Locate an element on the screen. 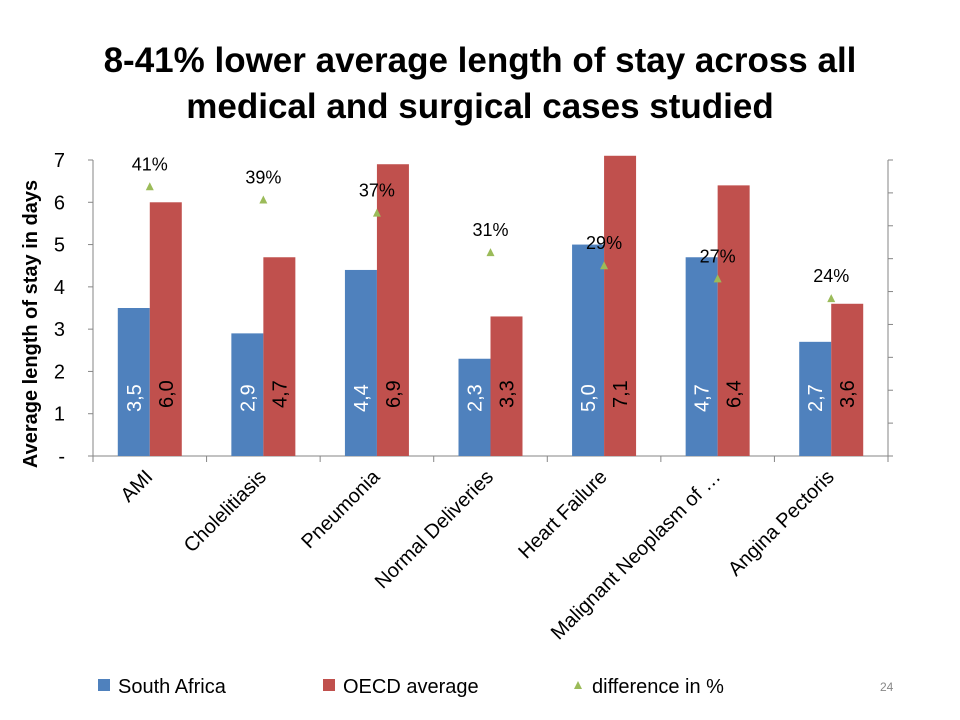 Image resolution: width=960 pixels, height=720 pixels. legend-south-africa-label: South Africa is located at coordinates (172, 687).